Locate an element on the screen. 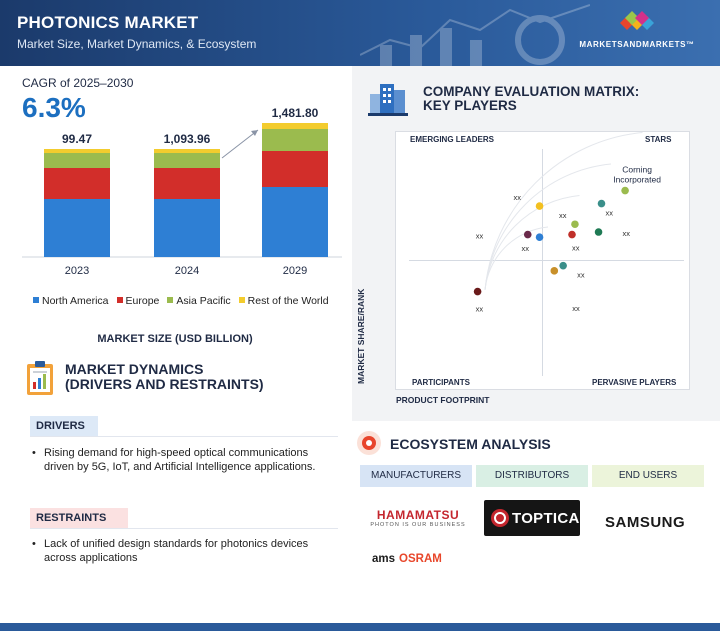 This screenshot has width=720, height=631. restraints-divider is located at coordinates (184, 528).